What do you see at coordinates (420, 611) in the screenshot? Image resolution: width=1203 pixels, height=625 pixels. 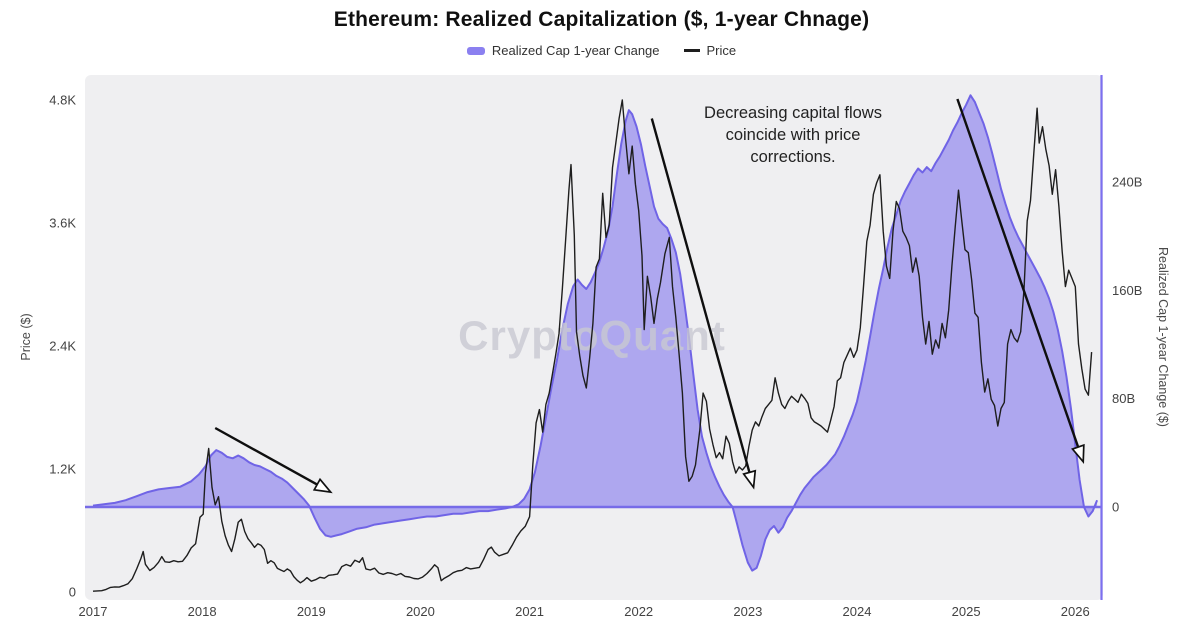 I see `x-axis-tick: 2020` at bounding box center [420, 611].